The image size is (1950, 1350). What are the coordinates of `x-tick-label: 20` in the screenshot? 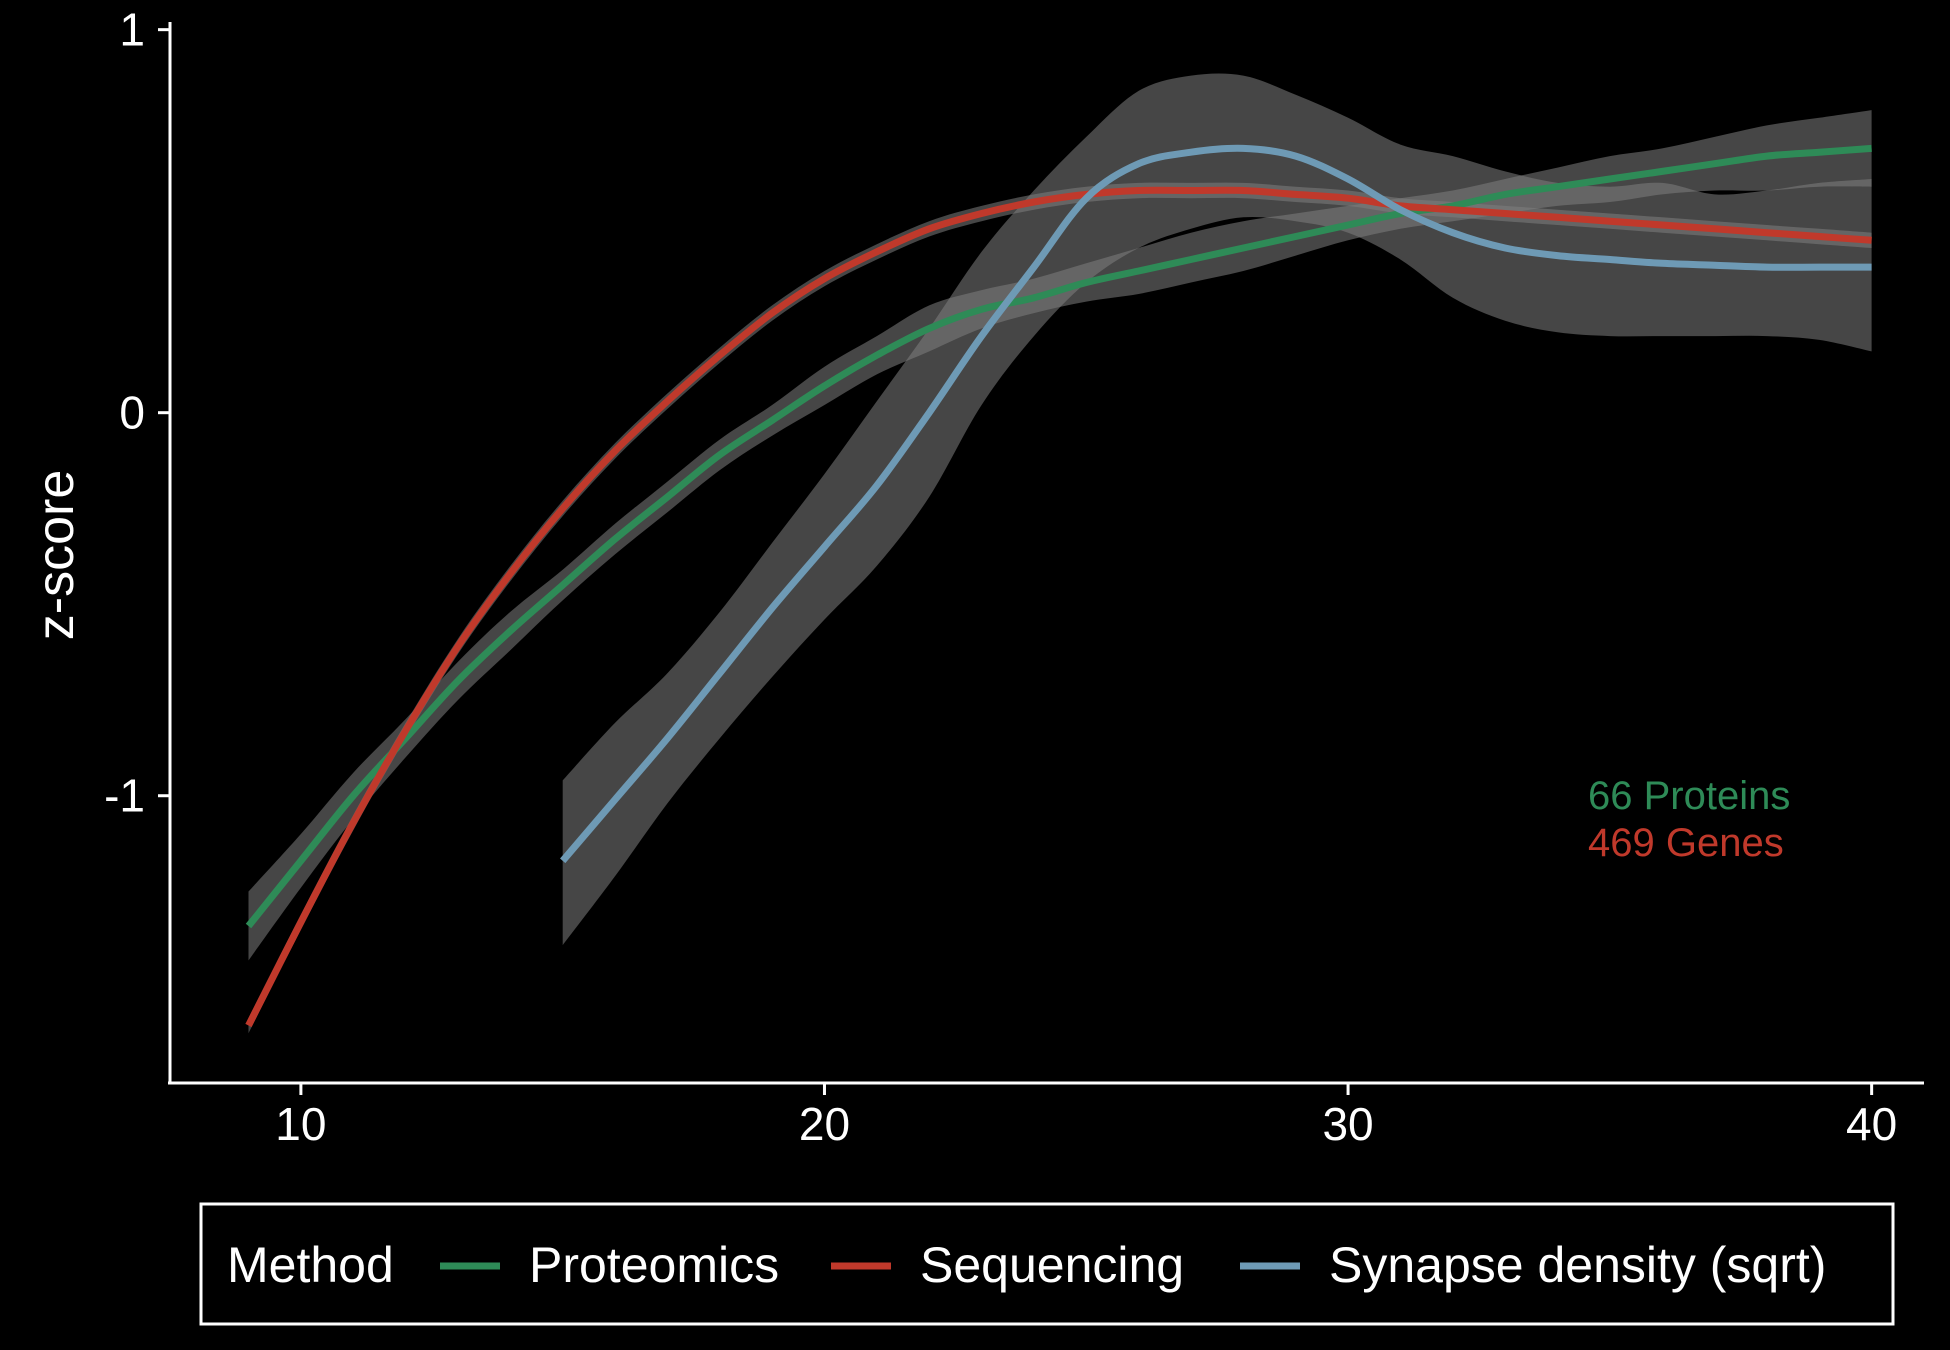 It's located at (824, 1124).